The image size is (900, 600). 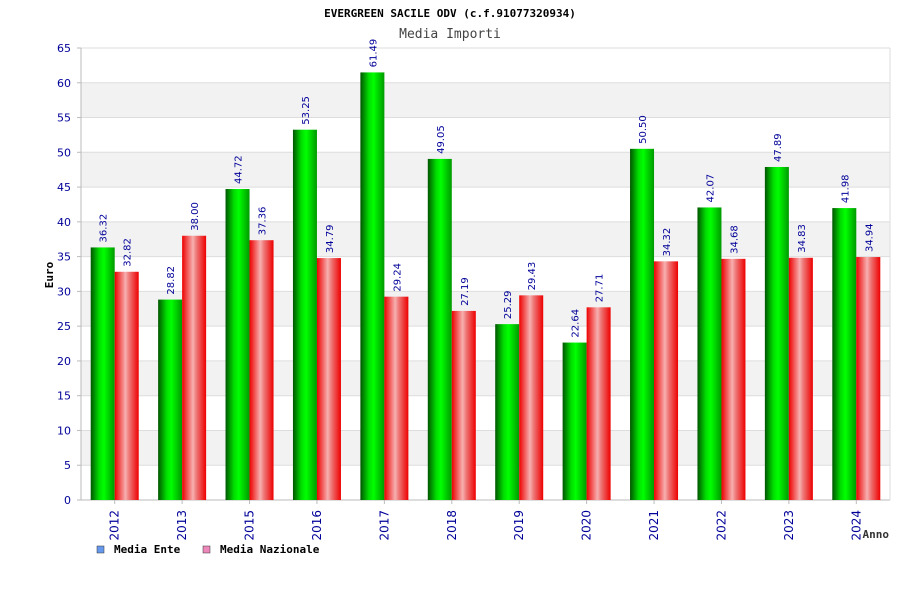 I want to click on bar-value-label: 37.36, so click(x=263, y=221).